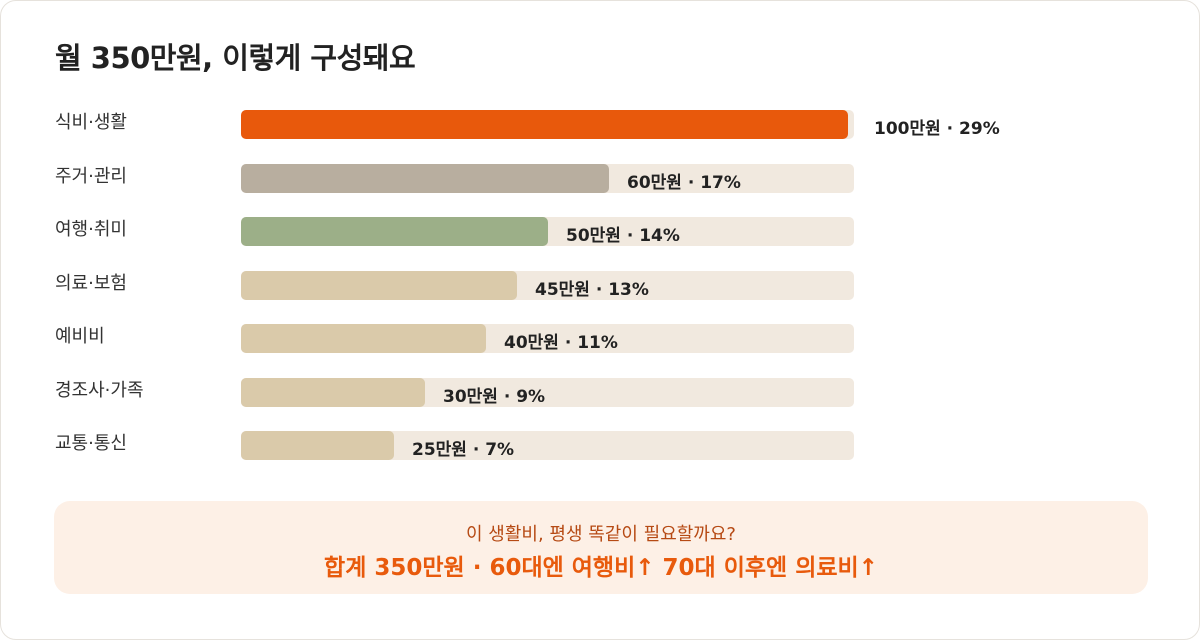 The image size is (1200, 640). What do you see at coordinates (494, 396) in the screenshot?
I see `bar-value-label: 30만원 · 9%` at bounding box center [494, 396].